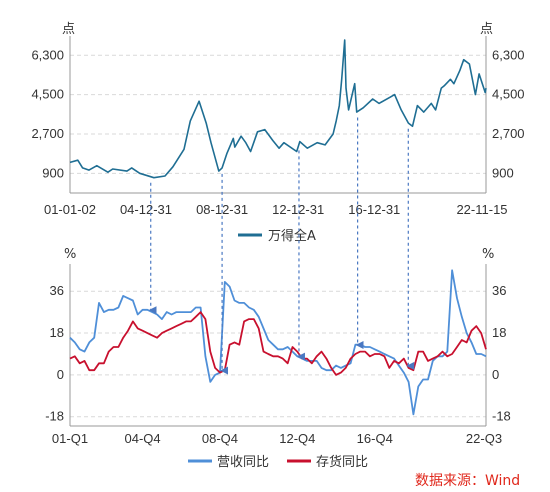 The width and height of the screenshot is (550, 492). I want to click on top-x-tick-label: 16-12-31, so click(374, 209).